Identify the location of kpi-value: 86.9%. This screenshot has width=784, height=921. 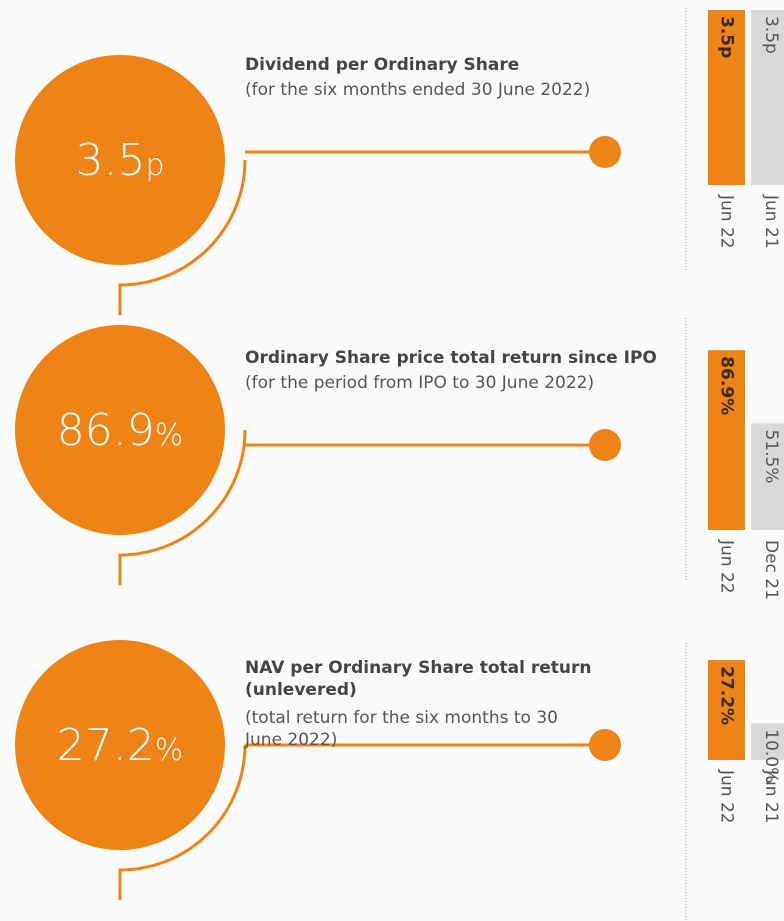
(120, 430).